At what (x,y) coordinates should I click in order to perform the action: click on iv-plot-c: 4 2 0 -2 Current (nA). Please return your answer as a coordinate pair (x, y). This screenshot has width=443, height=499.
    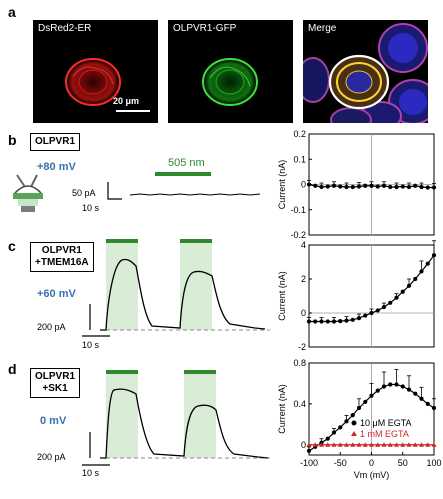
    Looking at the image, I should click on (357, 296).